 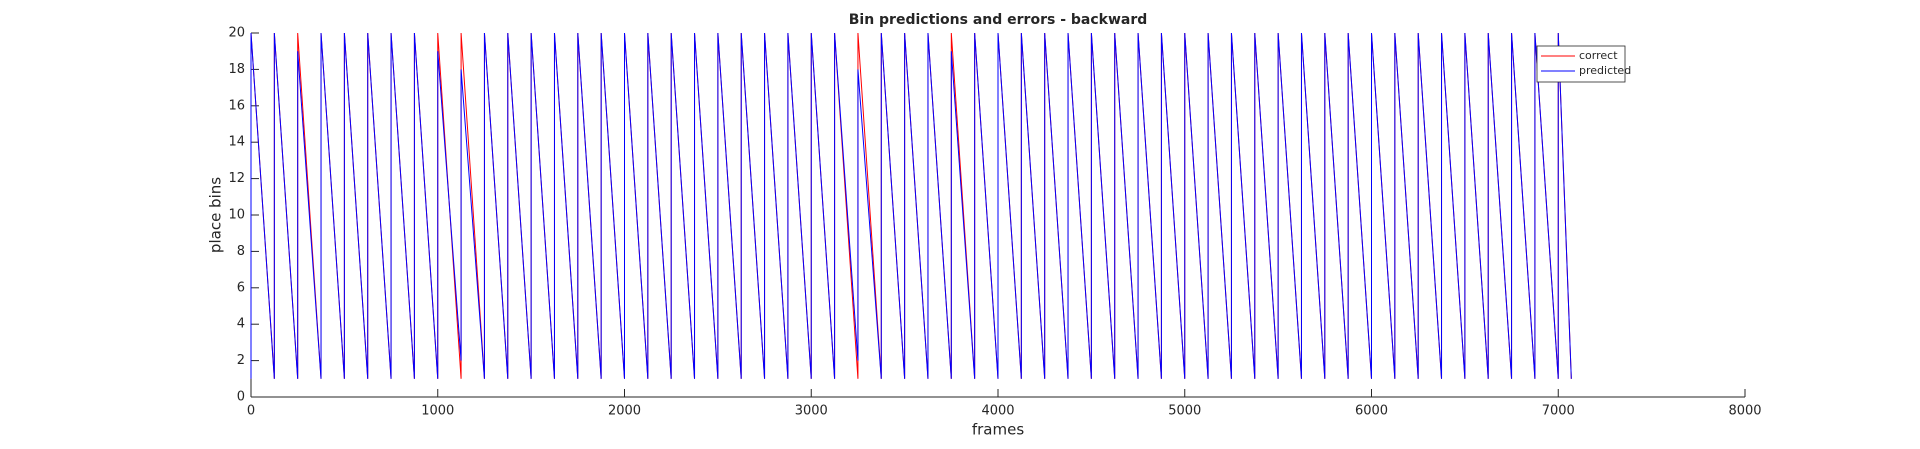 What do you see at coordinates (241, 324) in the screenshot?
I see `y-tick-label: 4` at bounding box center [241, 324].